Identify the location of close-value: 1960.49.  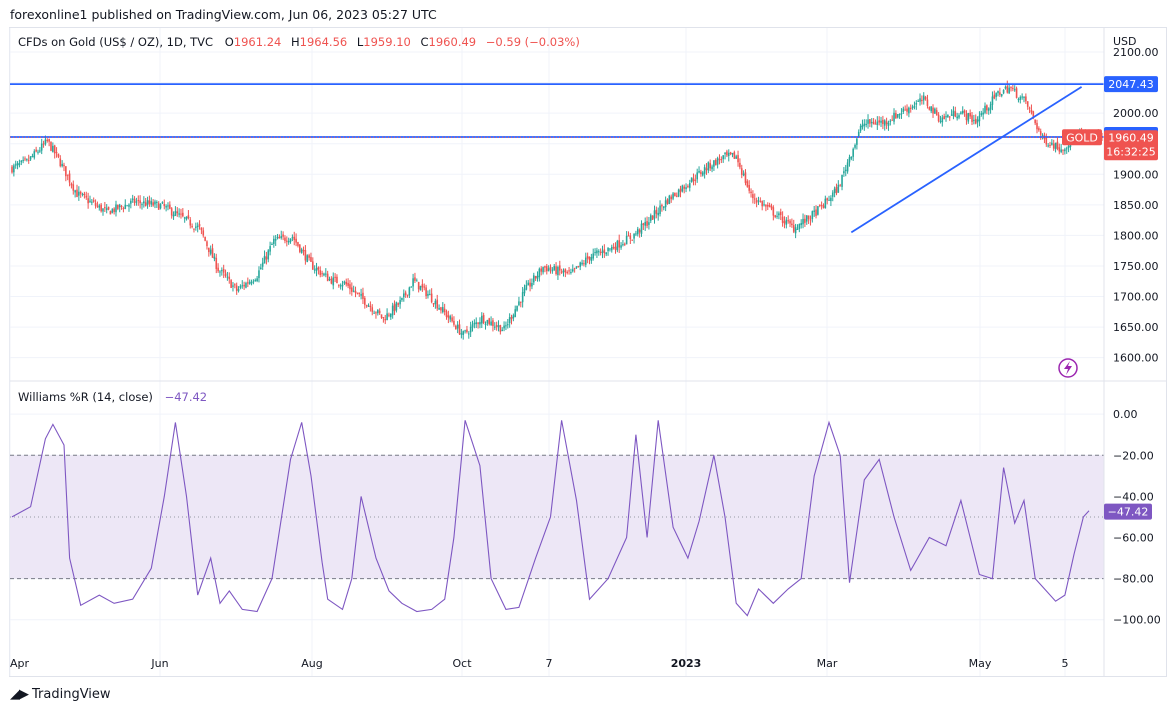
(453, 42).